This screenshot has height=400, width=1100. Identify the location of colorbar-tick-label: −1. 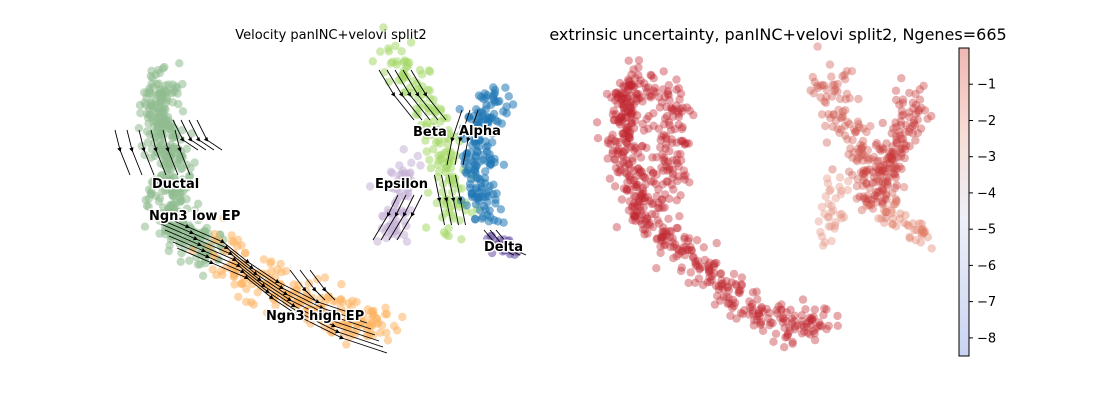
(986, 85).